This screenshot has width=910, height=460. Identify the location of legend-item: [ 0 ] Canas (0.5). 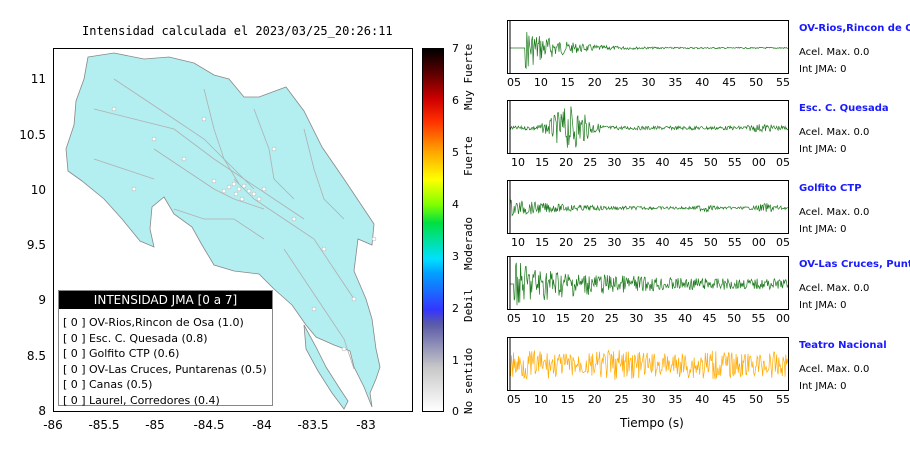
(167, 385).